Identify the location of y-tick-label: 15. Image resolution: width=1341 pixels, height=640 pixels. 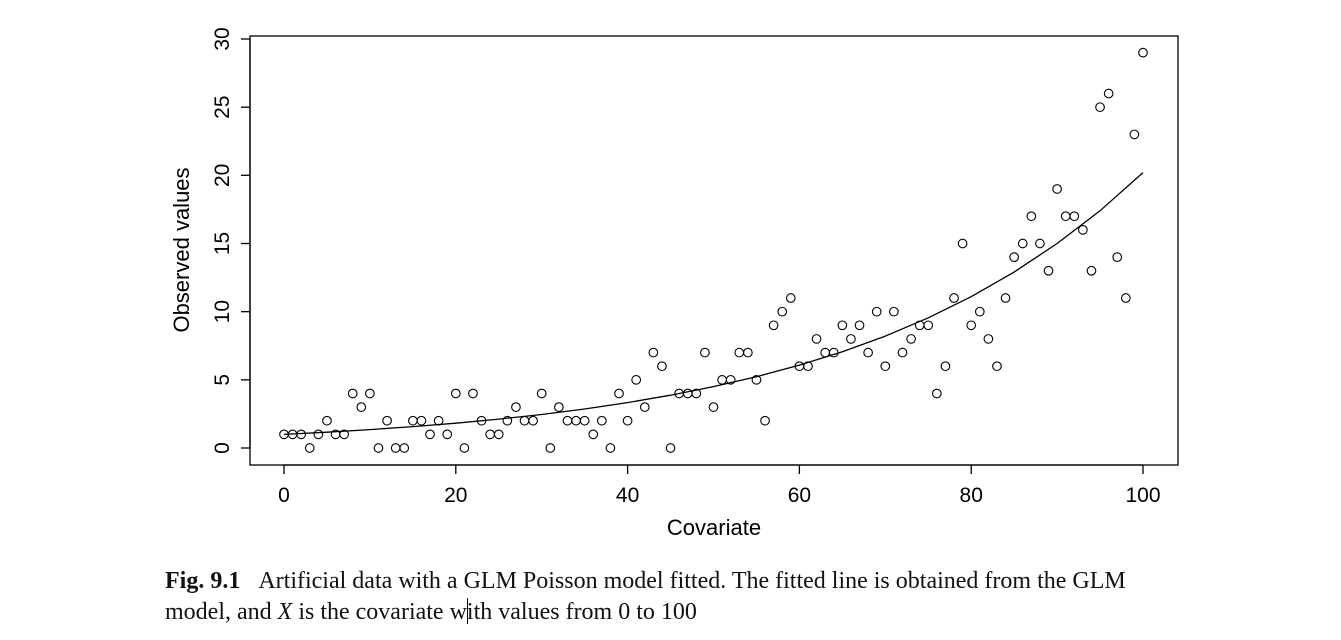
(222, 243).